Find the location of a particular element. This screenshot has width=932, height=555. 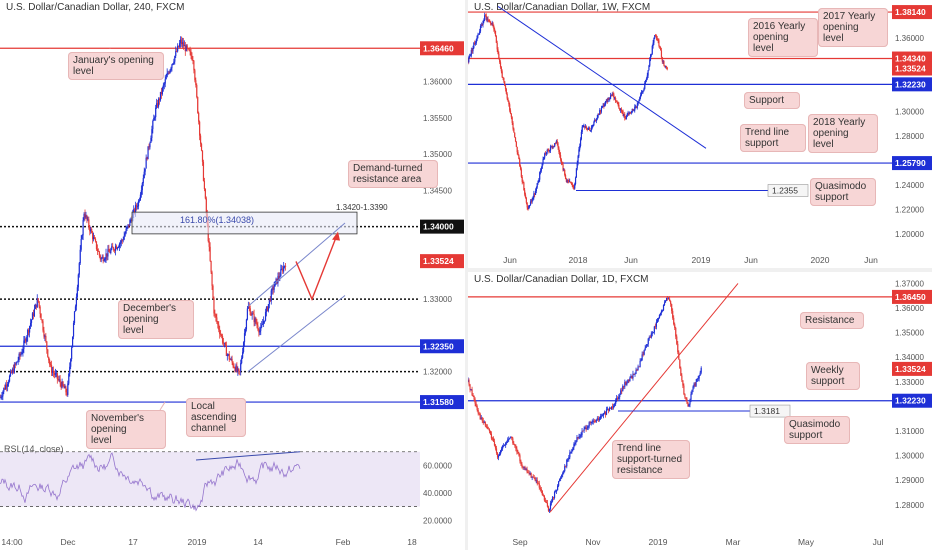

price-tag-label: 1.31580 is located at coordinates (438, 402).